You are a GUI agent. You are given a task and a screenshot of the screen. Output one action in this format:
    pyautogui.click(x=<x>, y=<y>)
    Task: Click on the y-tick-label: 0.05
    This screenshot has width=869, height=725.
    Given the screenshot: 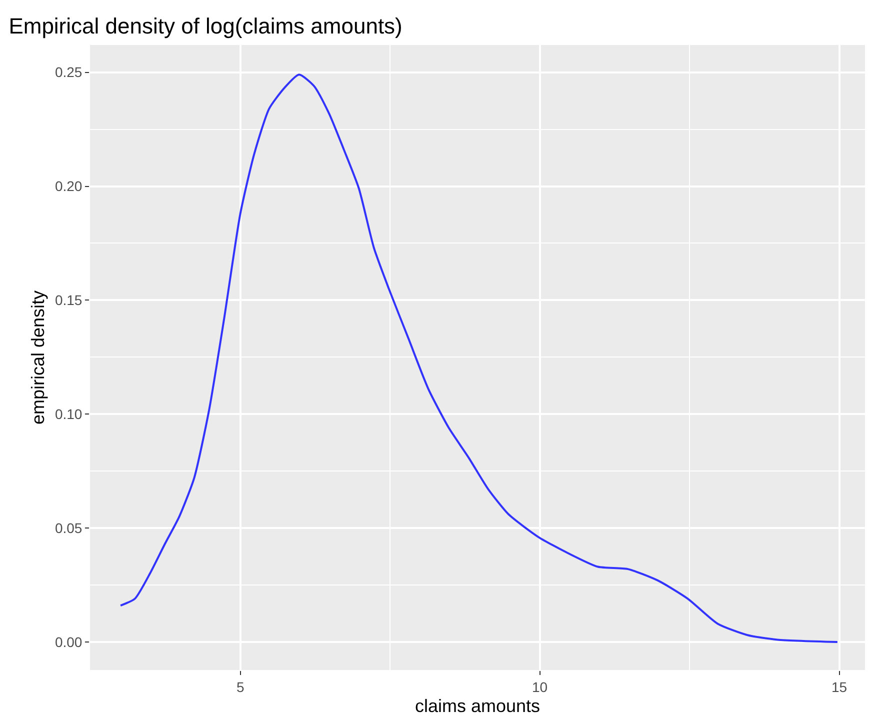 What is the action you would take?
    pyautogui.click(x=68, y=528)
    